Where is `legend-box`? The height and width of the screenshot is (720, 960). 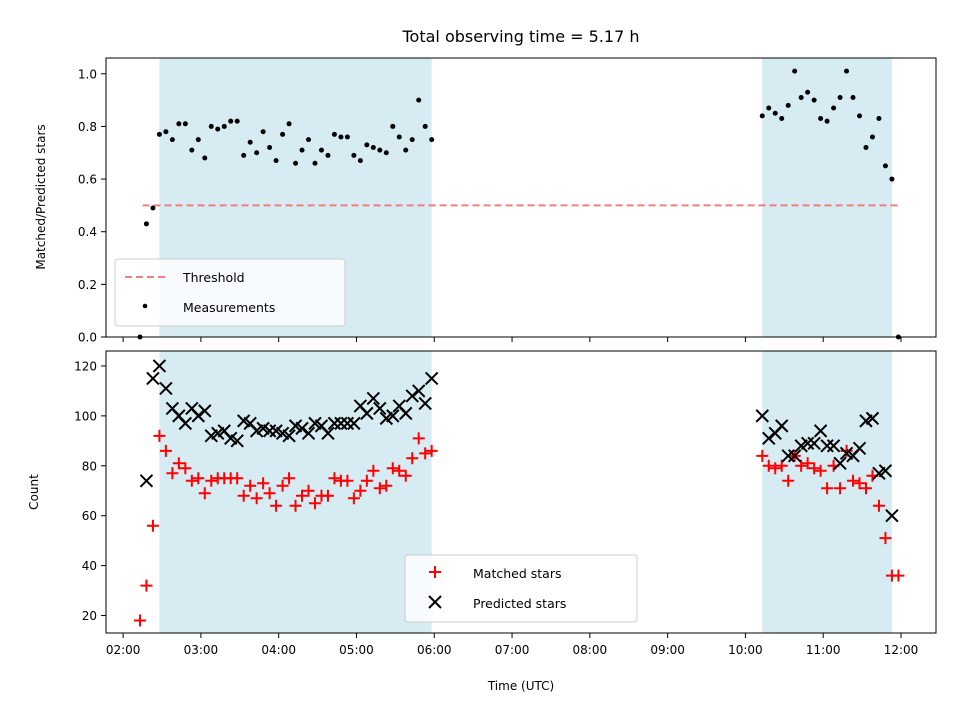
legend-box is located at coordinates (230, 292).